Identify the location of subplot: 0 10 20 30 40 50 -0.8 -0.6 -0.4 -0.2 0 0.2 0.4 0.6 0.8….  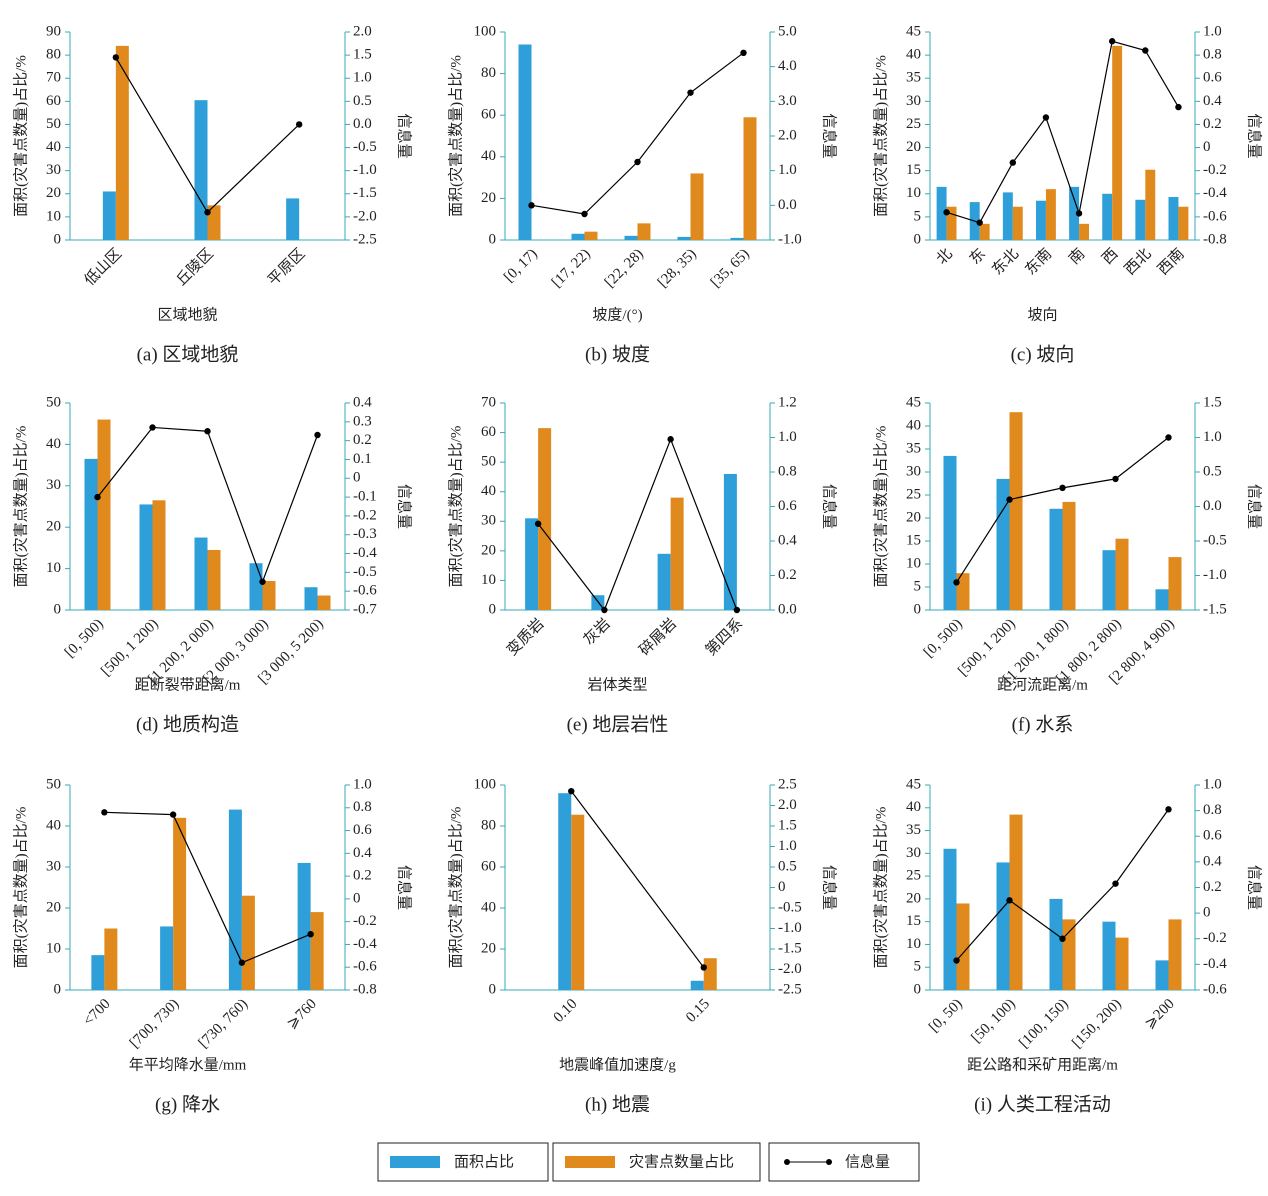
(212, 945).